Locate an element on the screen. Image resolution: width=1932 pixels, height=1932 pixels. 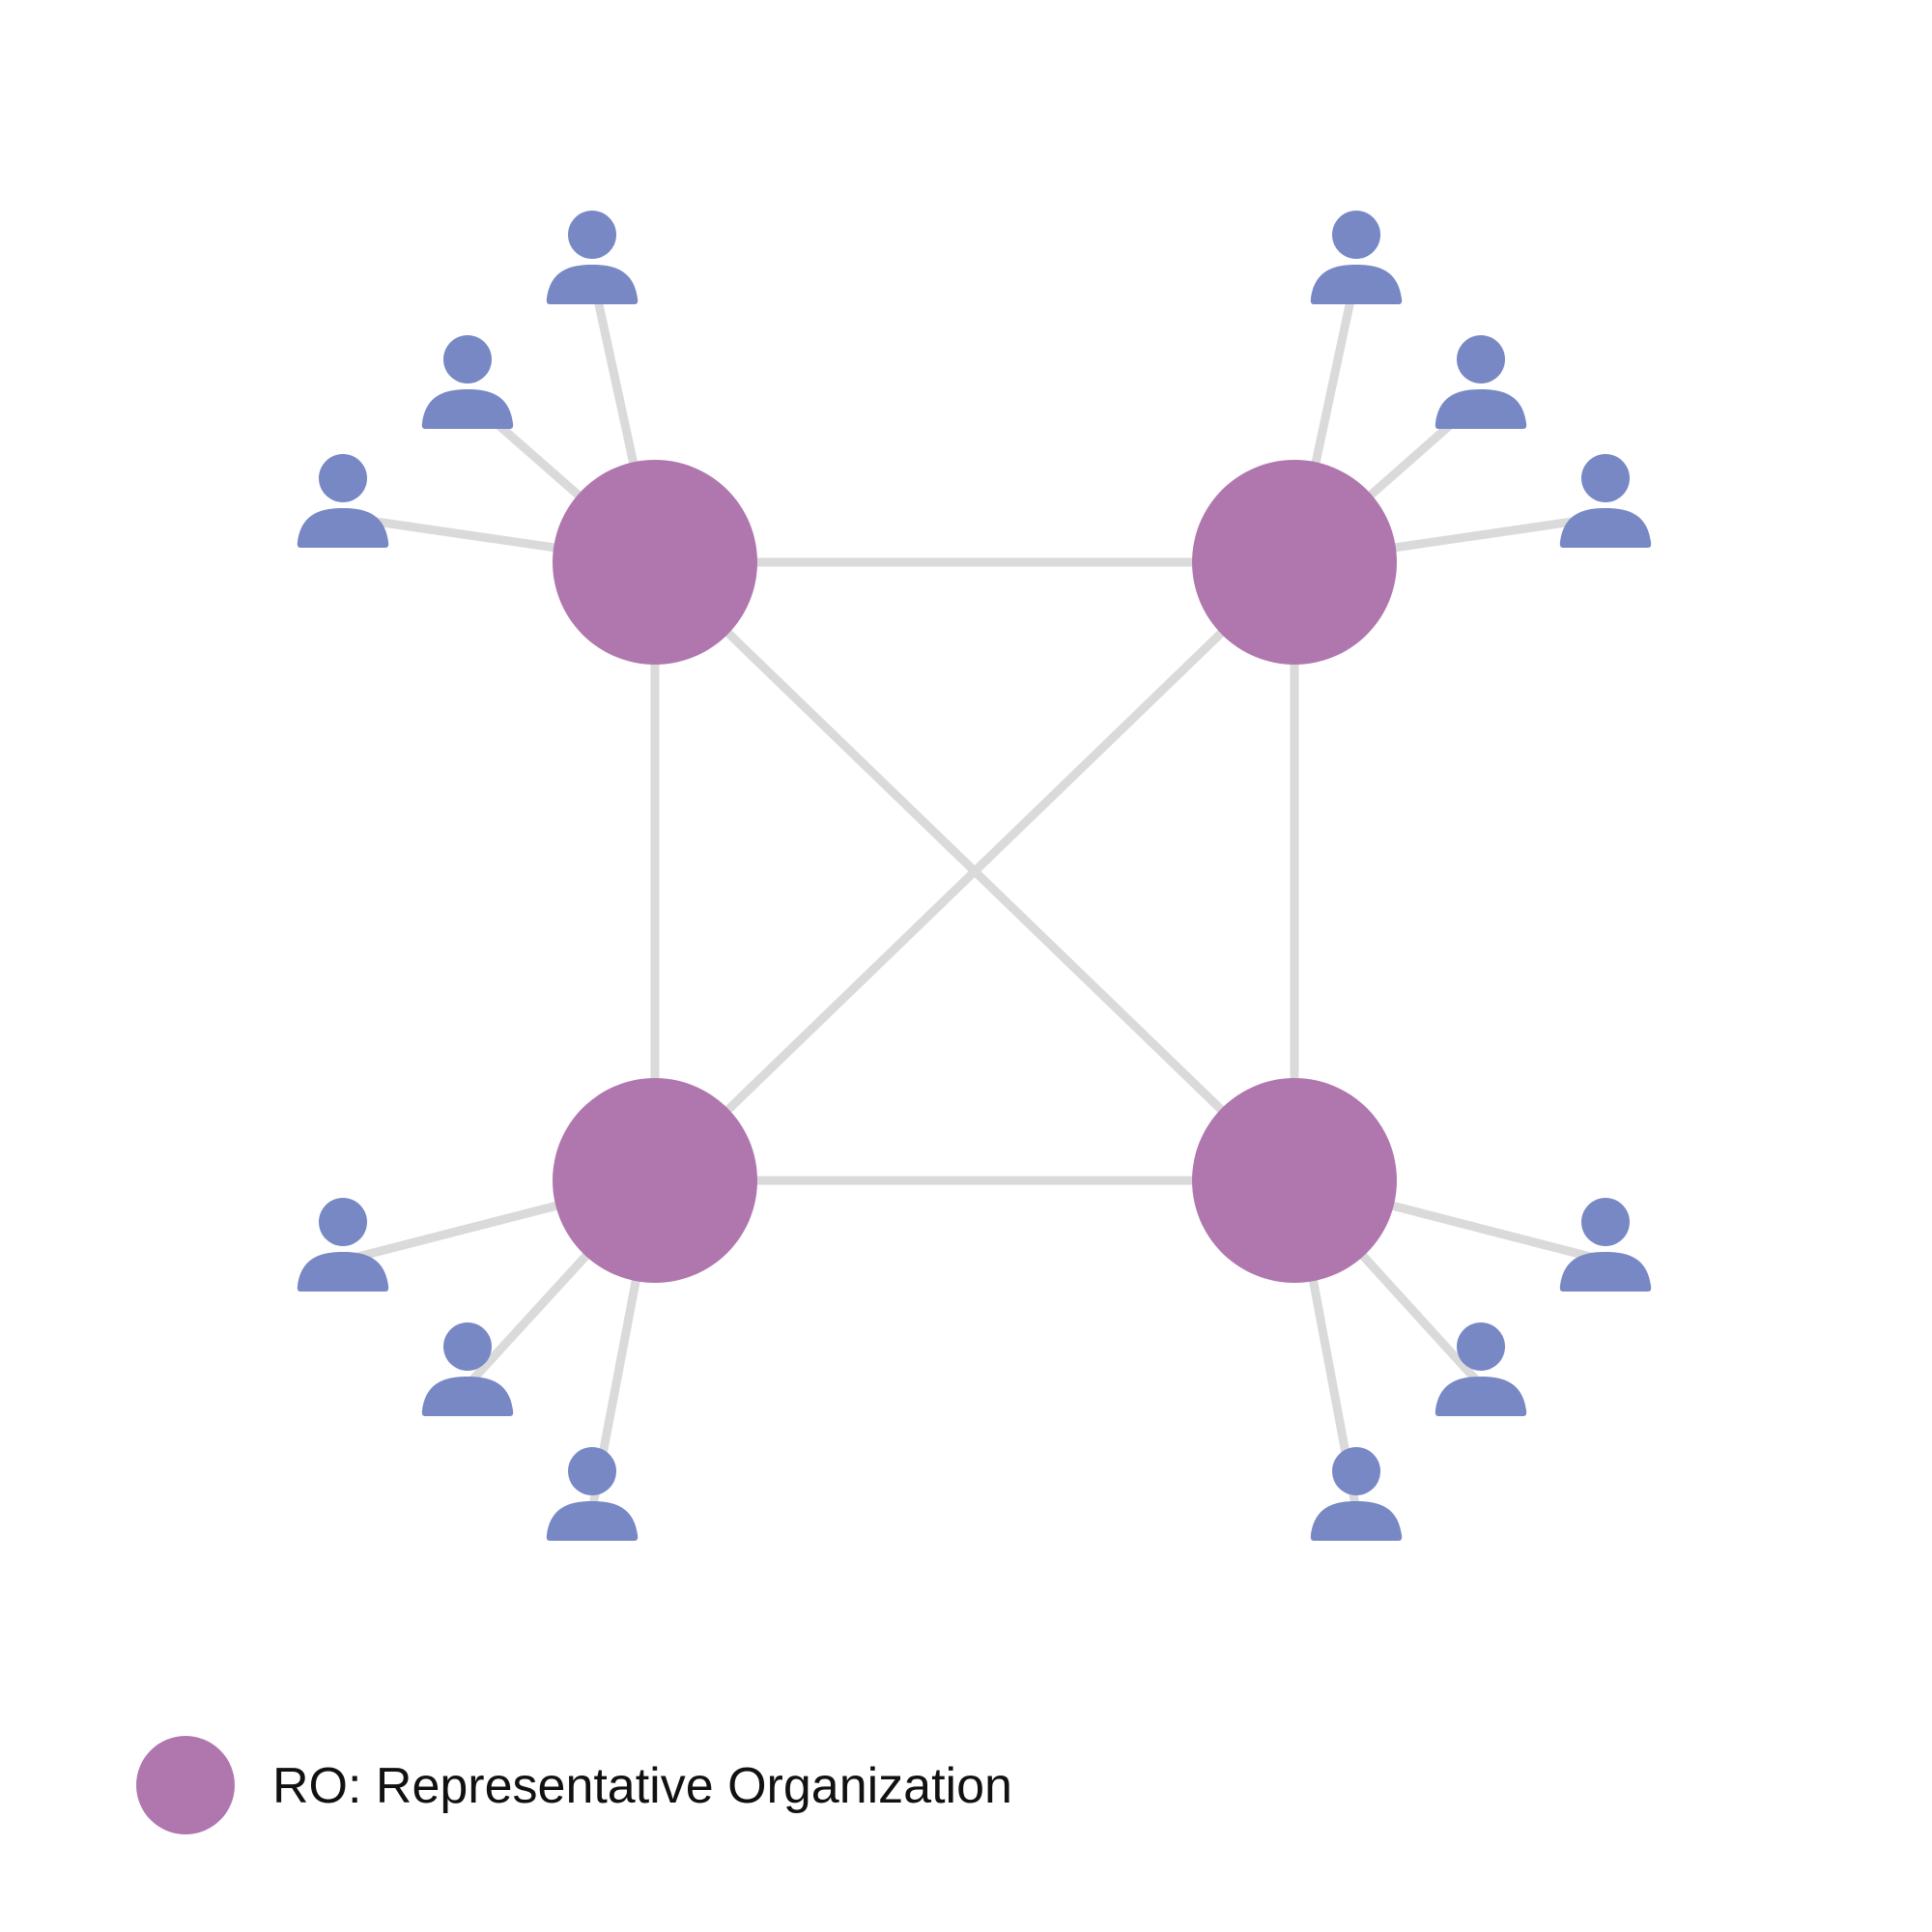
legend-hub-swatch is located at coordinates (185, 1785).